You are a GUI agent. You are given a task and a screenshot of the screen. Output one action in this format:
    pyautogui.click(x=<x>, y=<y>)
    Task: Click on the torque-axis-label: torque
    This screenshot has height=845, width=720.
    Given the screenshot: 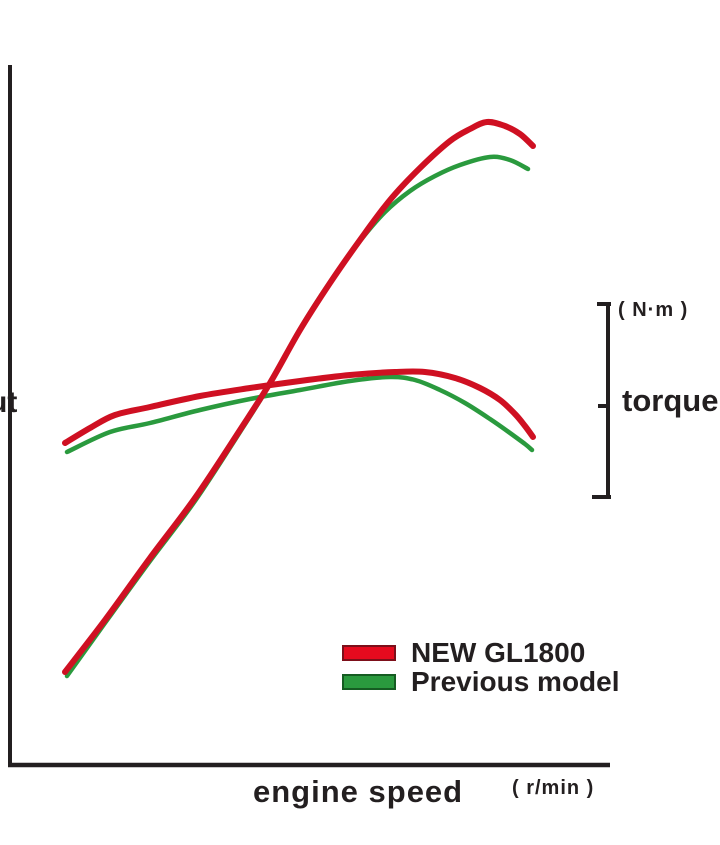 What is the action you would take?
    pyautogui.click(x=670, y=400)
    